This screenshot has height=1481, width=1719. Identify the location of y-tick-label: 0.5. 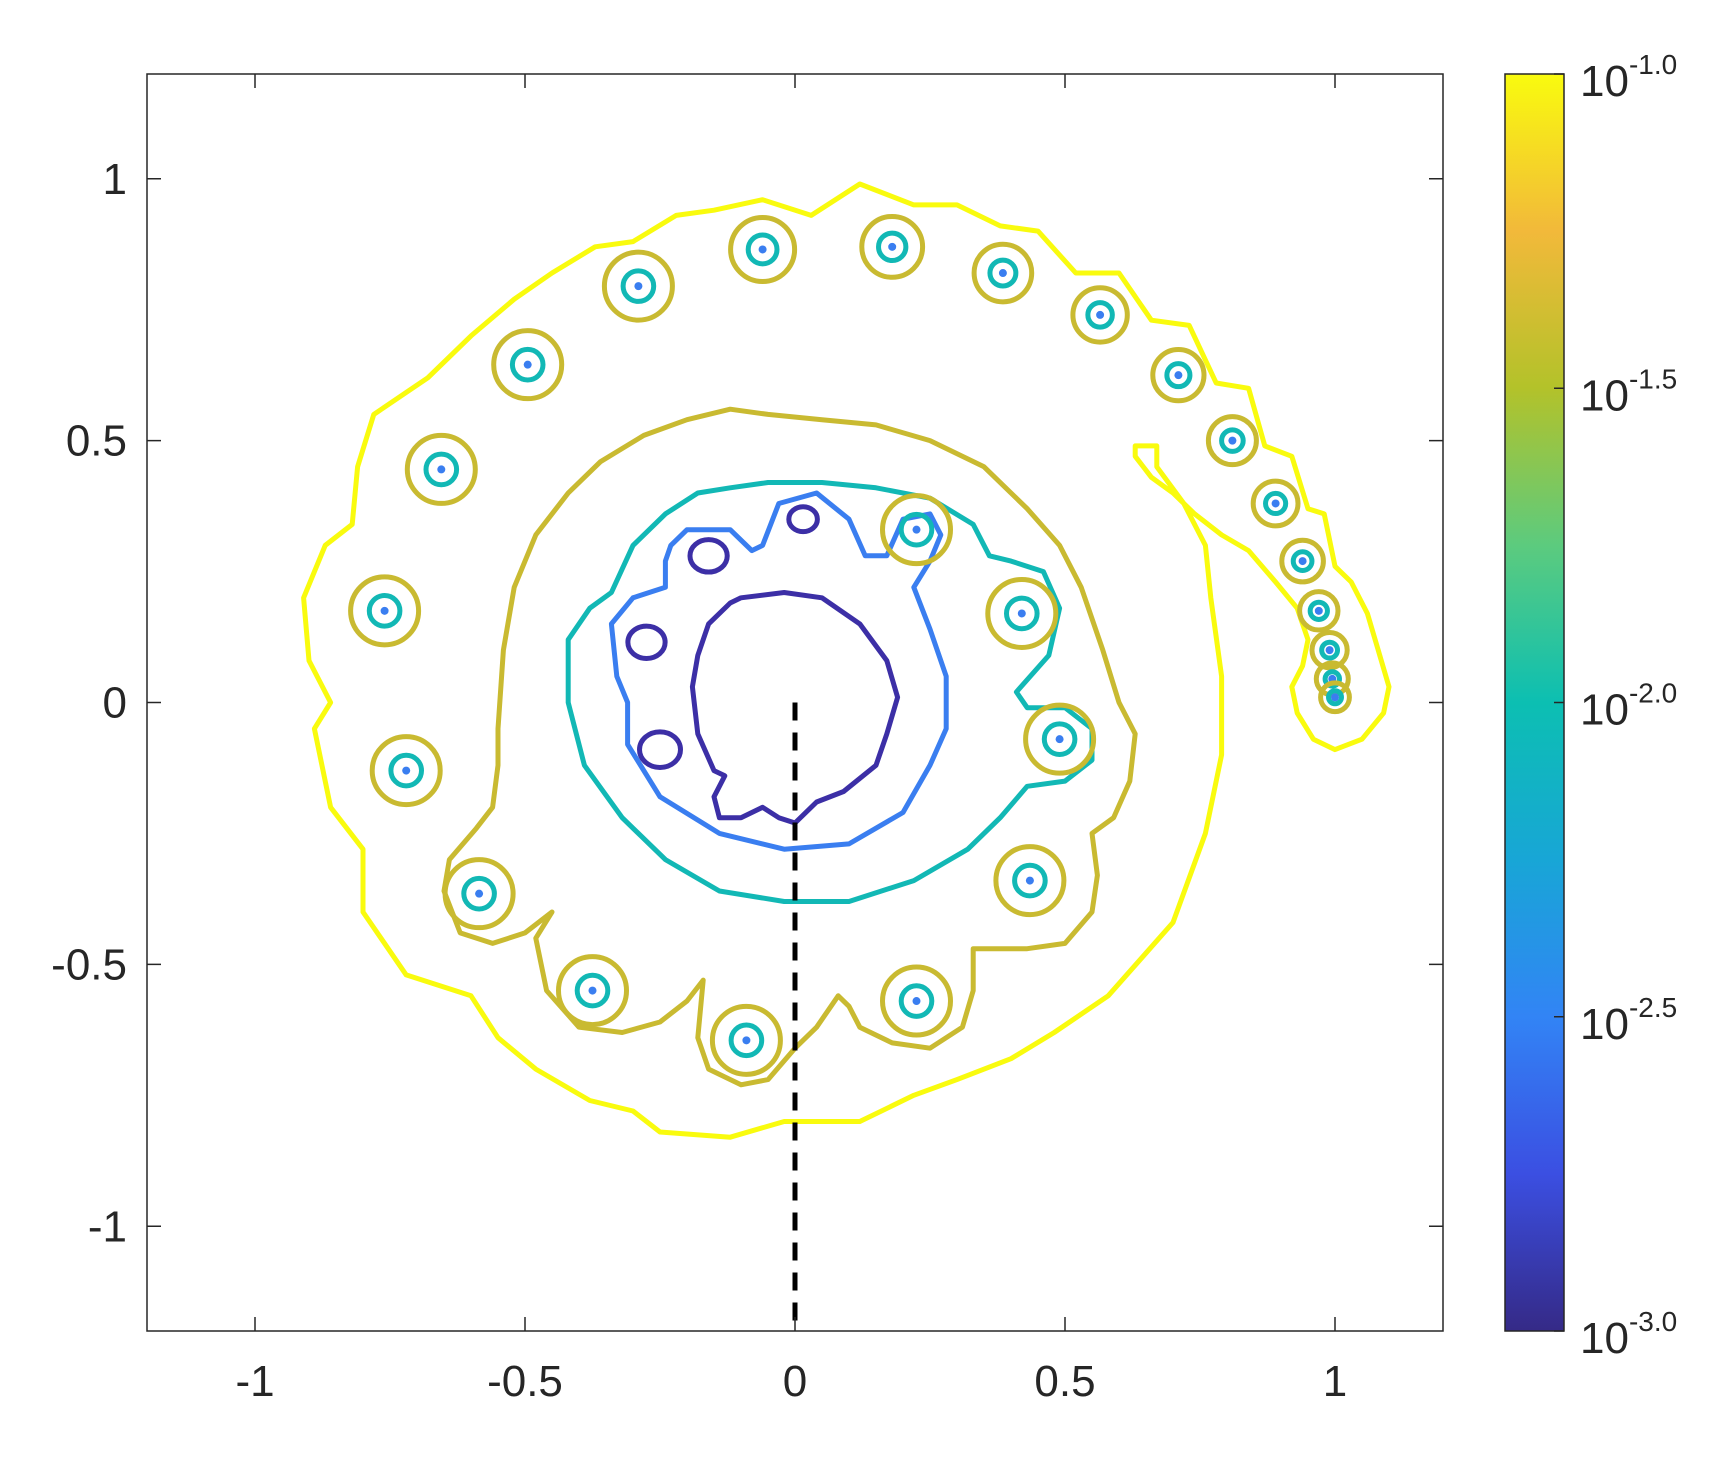
(96, 441).